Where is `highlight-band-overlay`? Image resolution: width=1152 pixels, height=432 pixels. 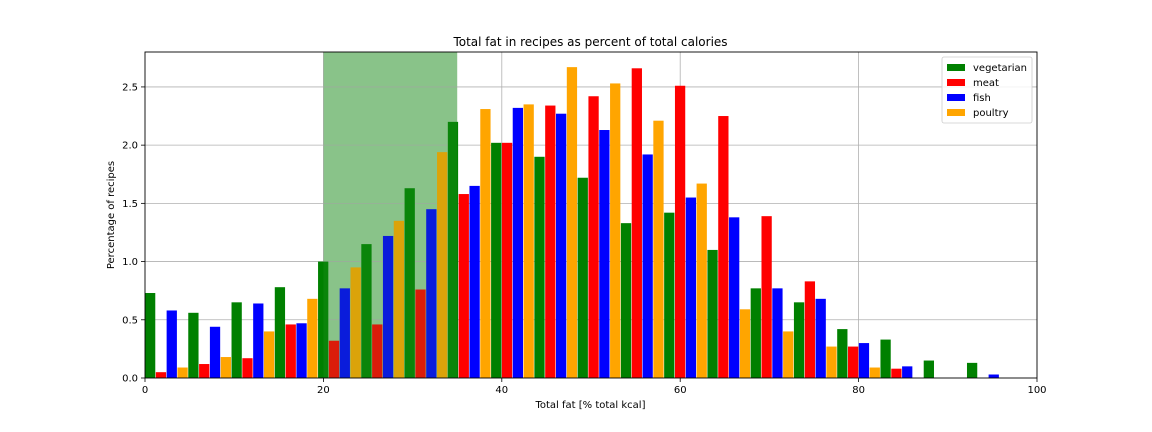 highlight-band-overlay is located at coordinates (390, 215).